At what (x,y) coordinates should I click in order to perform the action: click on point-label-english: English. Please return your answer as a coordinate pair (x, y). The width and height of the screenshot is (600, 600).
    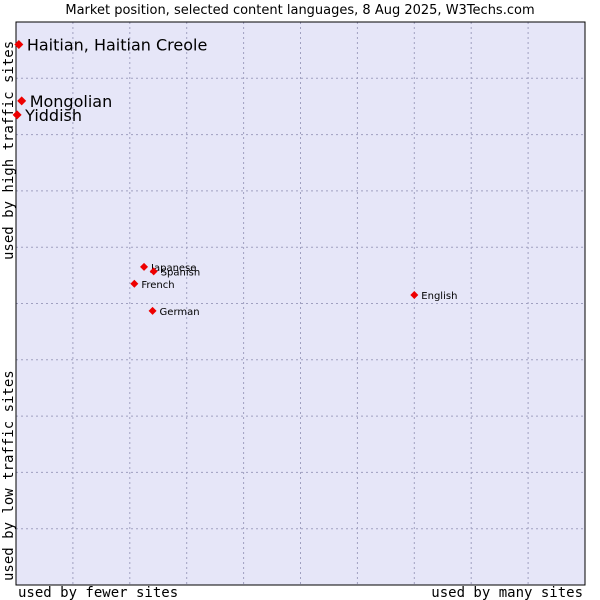
    Looking at the image, I should click on (439, 296).